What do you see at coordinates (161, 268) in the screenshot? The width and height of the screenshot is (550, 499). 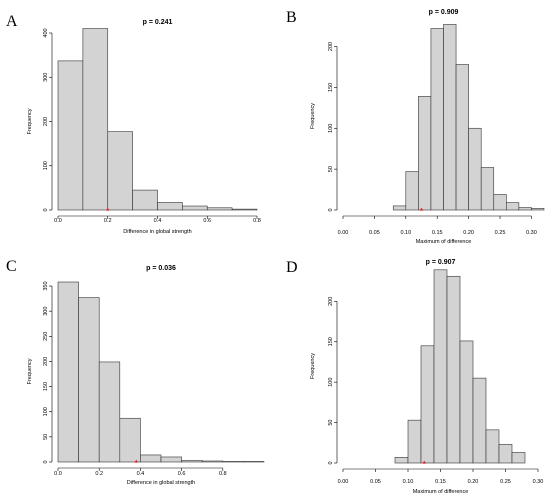 I see `chart-title: p = 0.036` at bounding box center [161, 268].